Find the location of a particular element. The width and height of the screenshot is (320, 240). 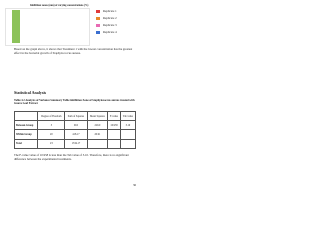

chart-area is located at coordinates (47, 27).